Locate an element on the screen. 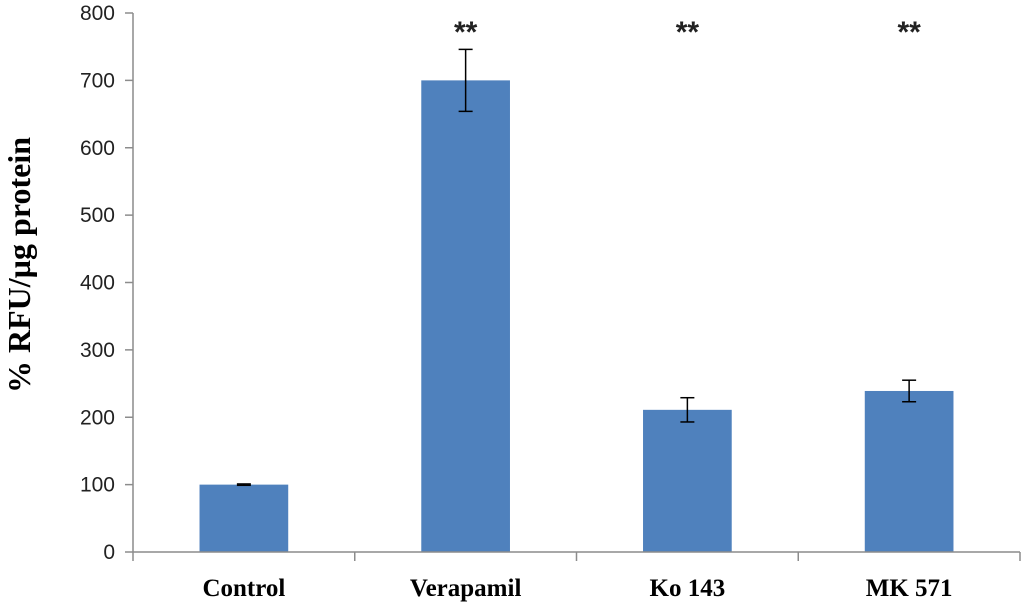 The width and height of the screenshot is (1034, 607). y-tick-label: 700 is located at coordinates (97, 80).